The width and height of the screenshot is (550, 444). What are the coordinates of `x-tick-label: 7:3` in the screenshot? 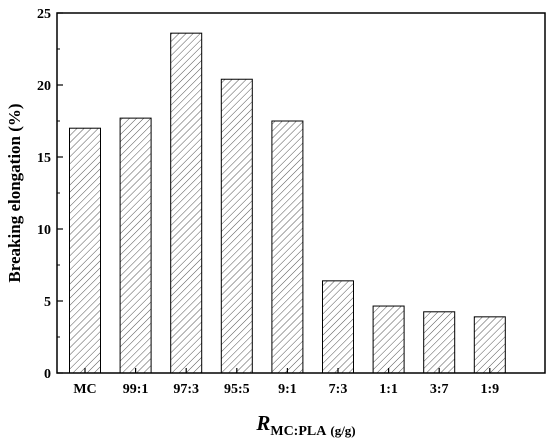 It's located at (338, 389).